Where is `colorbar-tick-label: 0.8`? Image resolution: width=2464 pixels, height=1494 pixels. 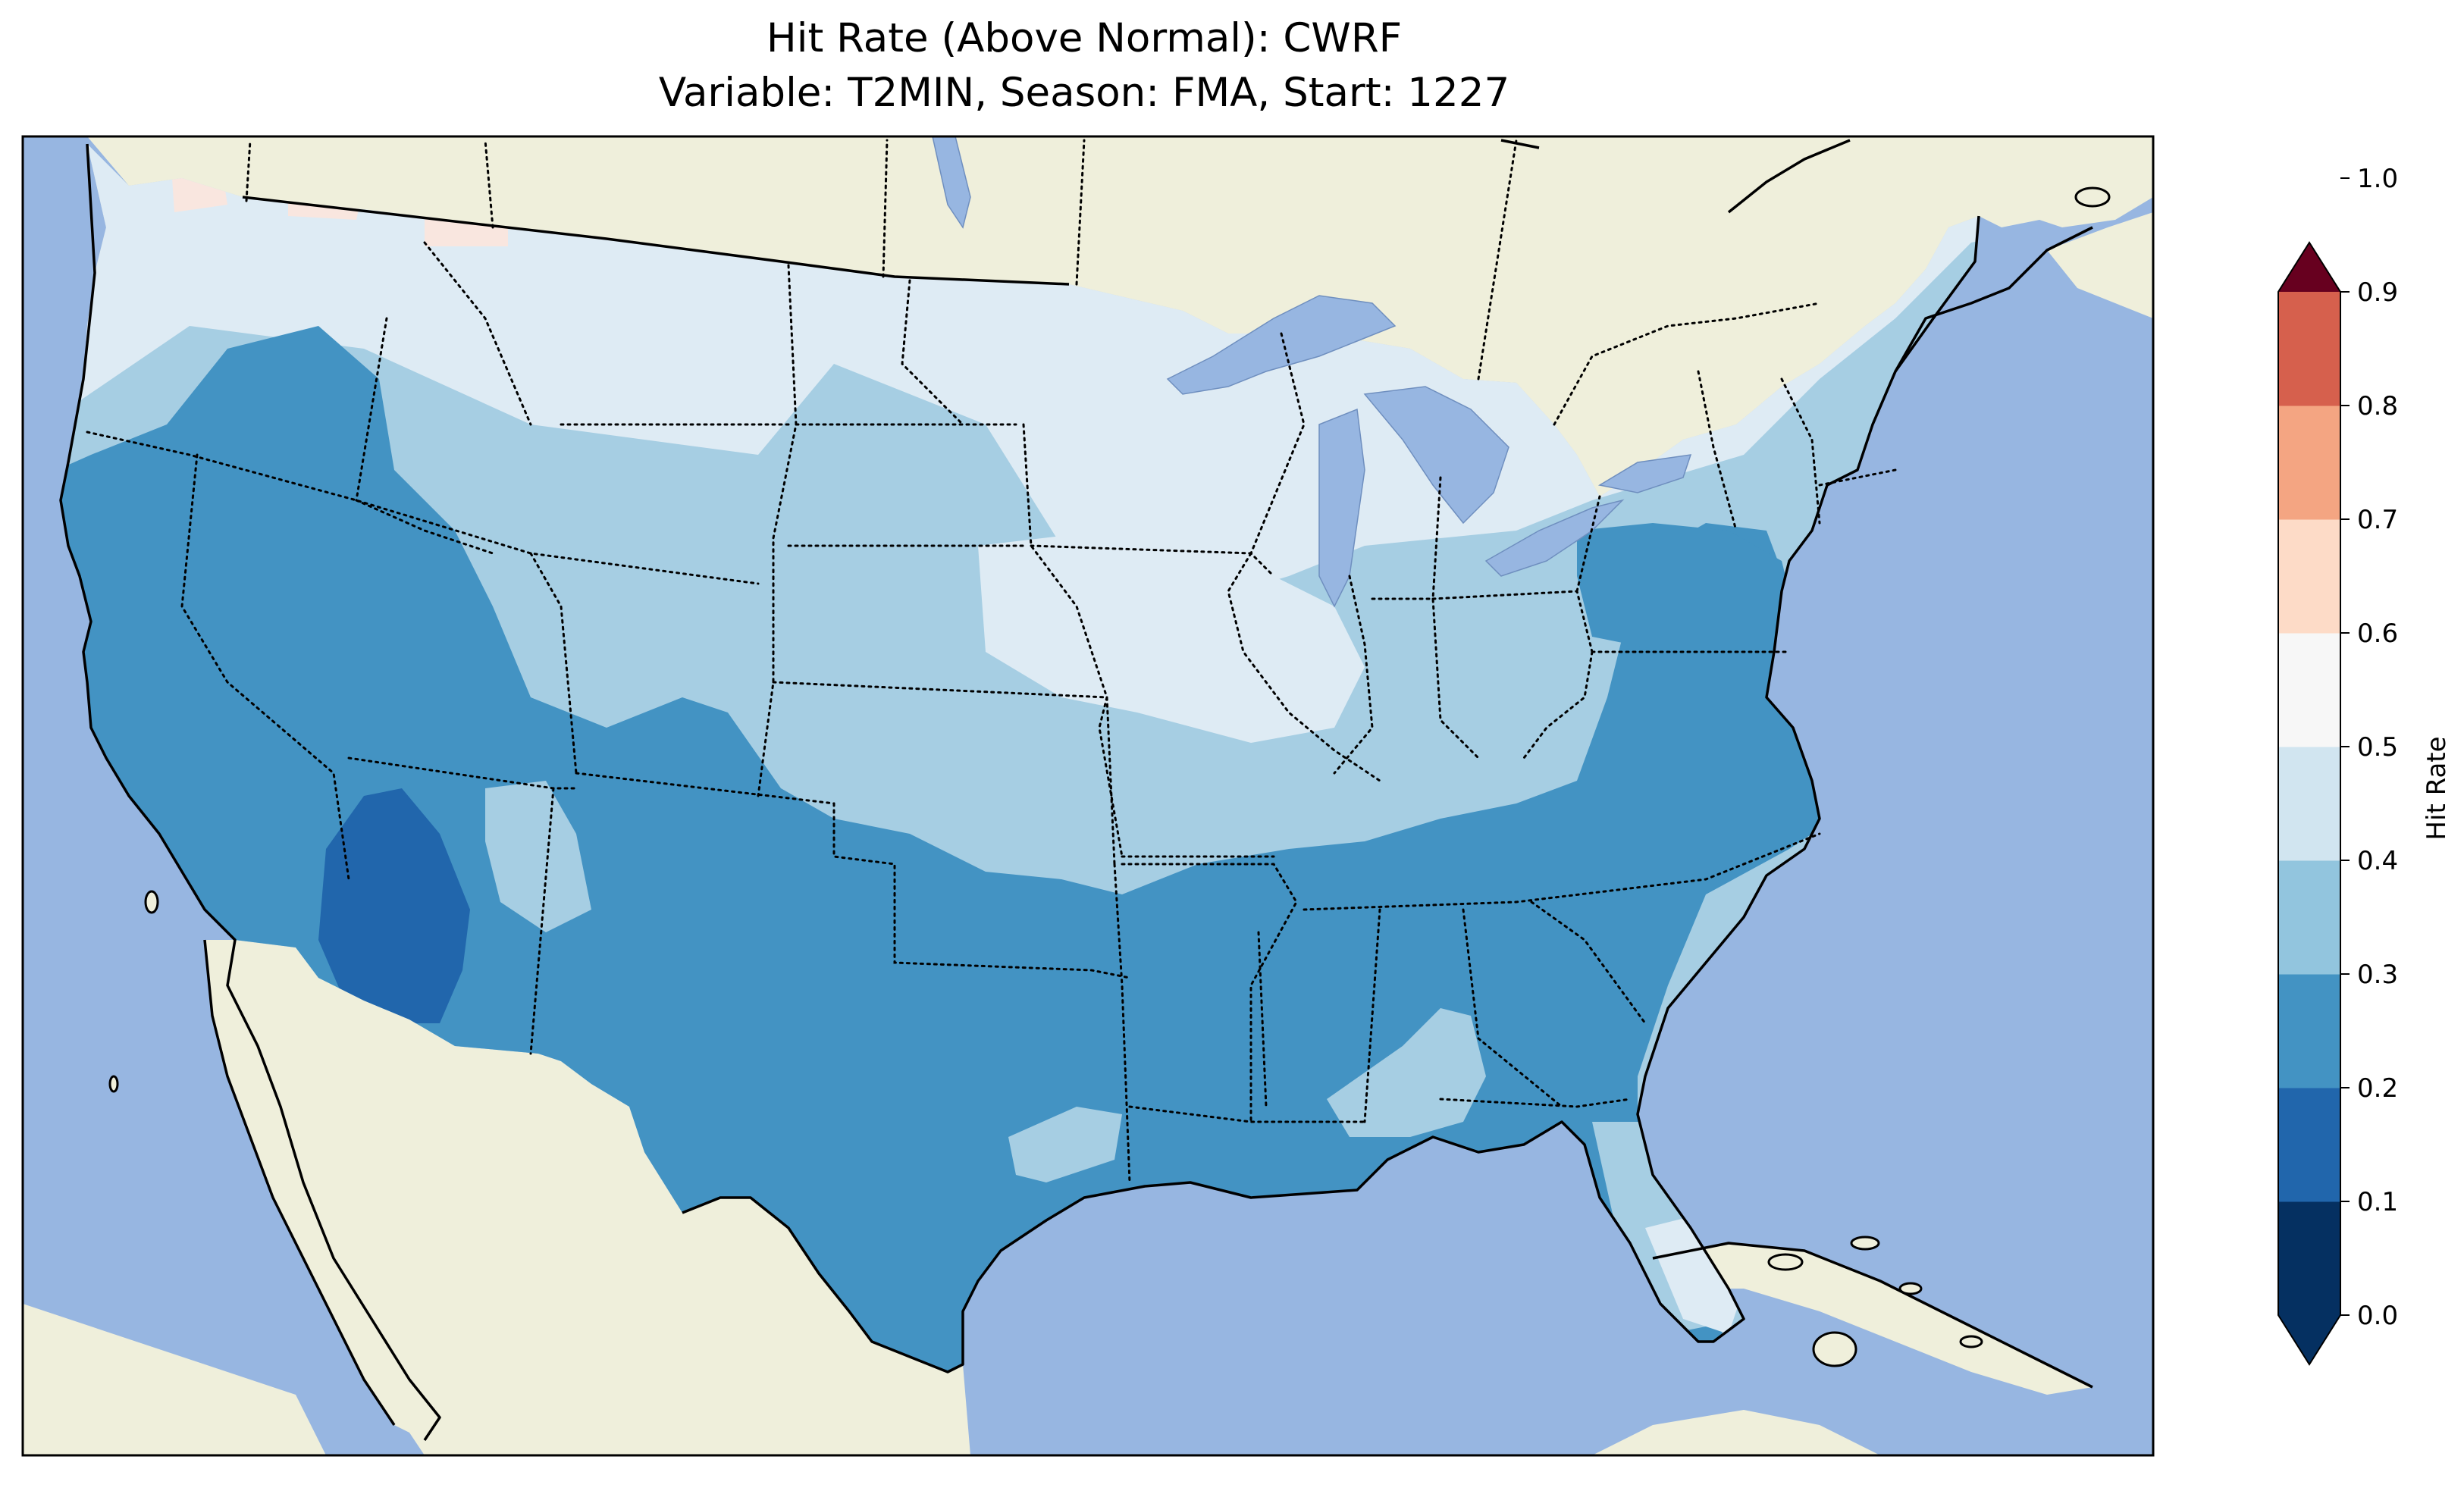 colorbar-tick-label: 0.8 is located at coordinates (2377, 406).